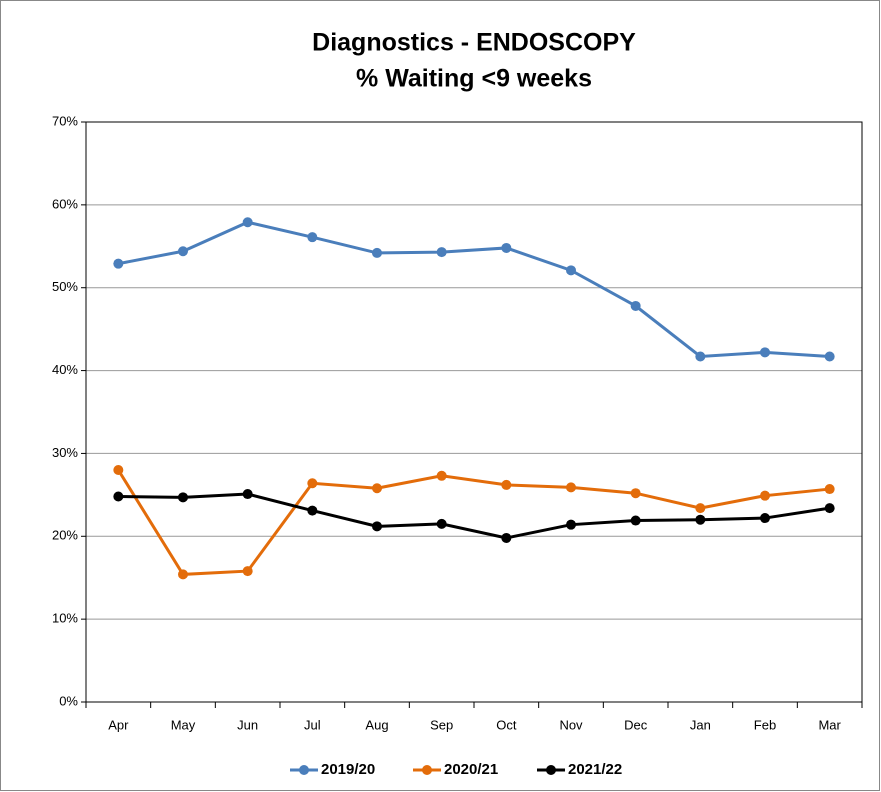 The width and height of the screenshot is (881, 792). I want to click on x-tick-label: Mar, so click(829, 724).